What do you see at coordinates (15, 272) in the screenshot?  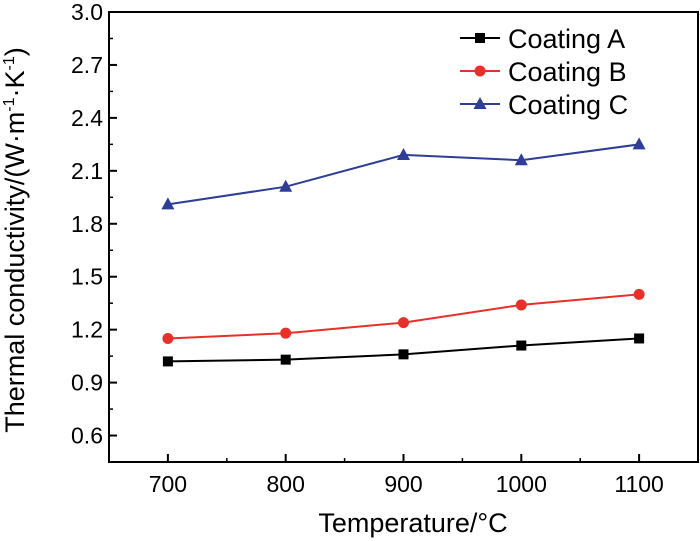 I see `y-axis-title-main: Thermal conductivity/(W·m` at bounding box center [15, 272].